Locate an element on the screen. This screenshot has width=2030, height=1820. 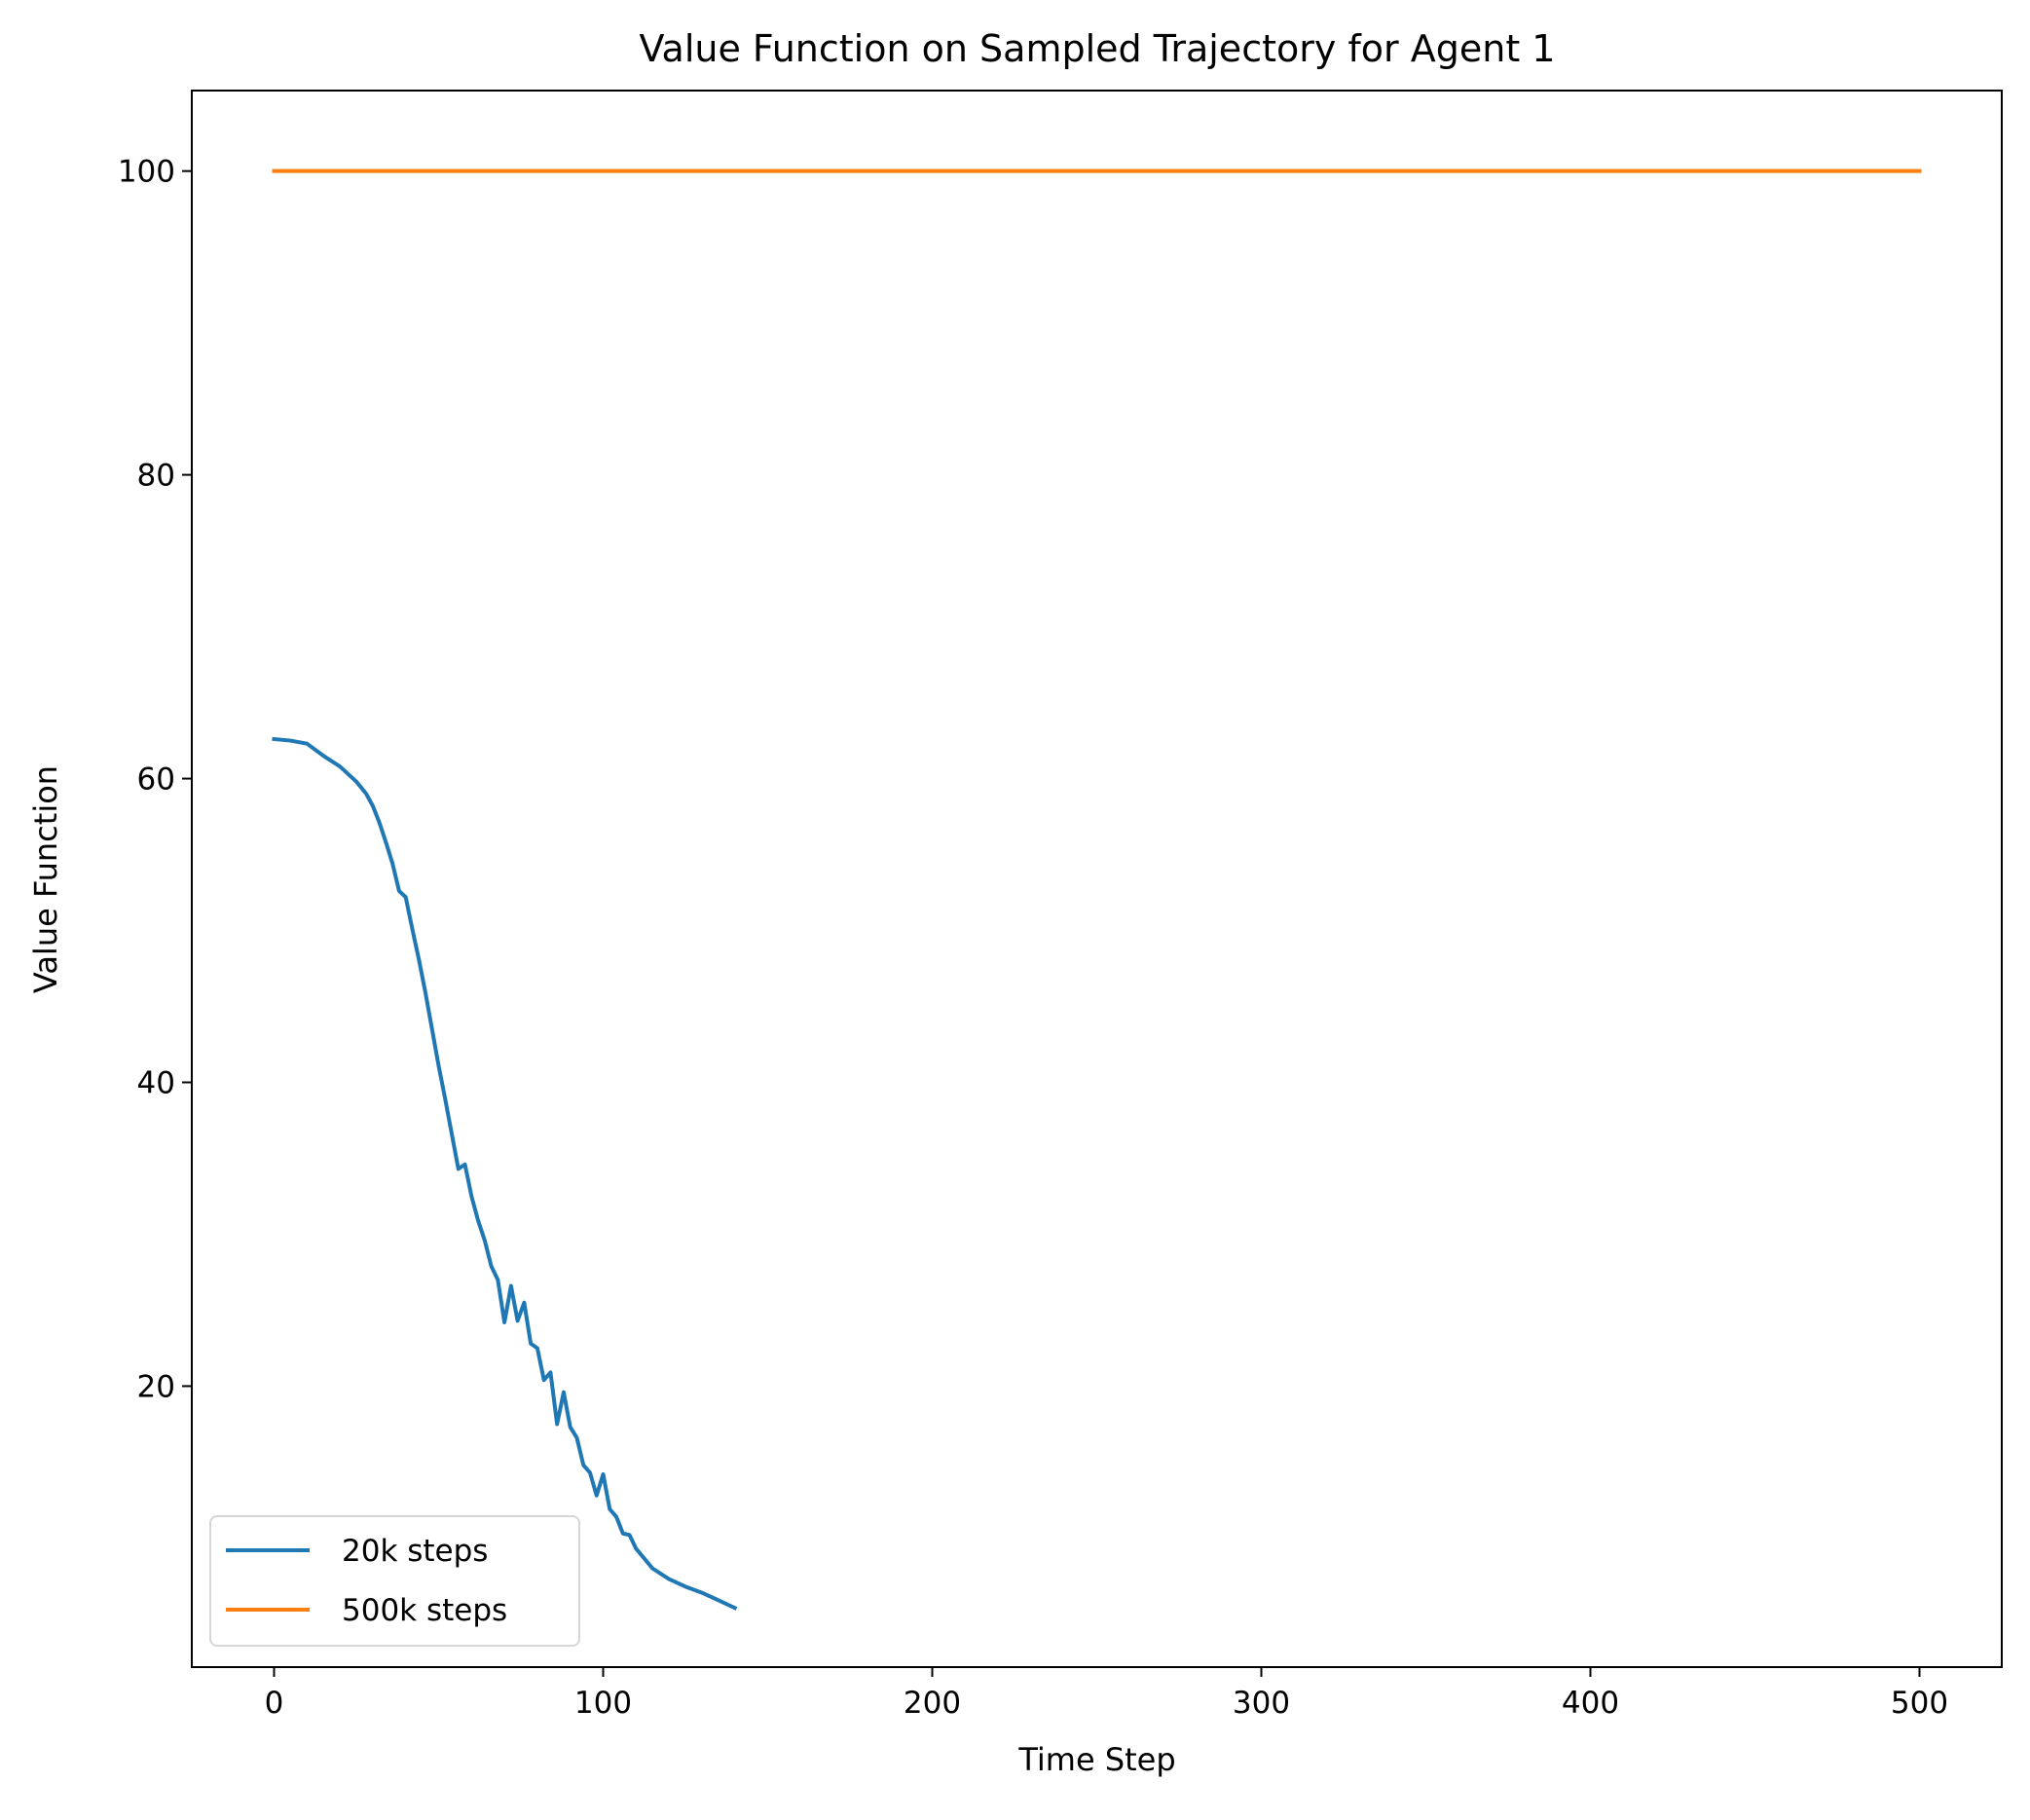
y-tick-label: 60 is located at coordinates (156, 780).